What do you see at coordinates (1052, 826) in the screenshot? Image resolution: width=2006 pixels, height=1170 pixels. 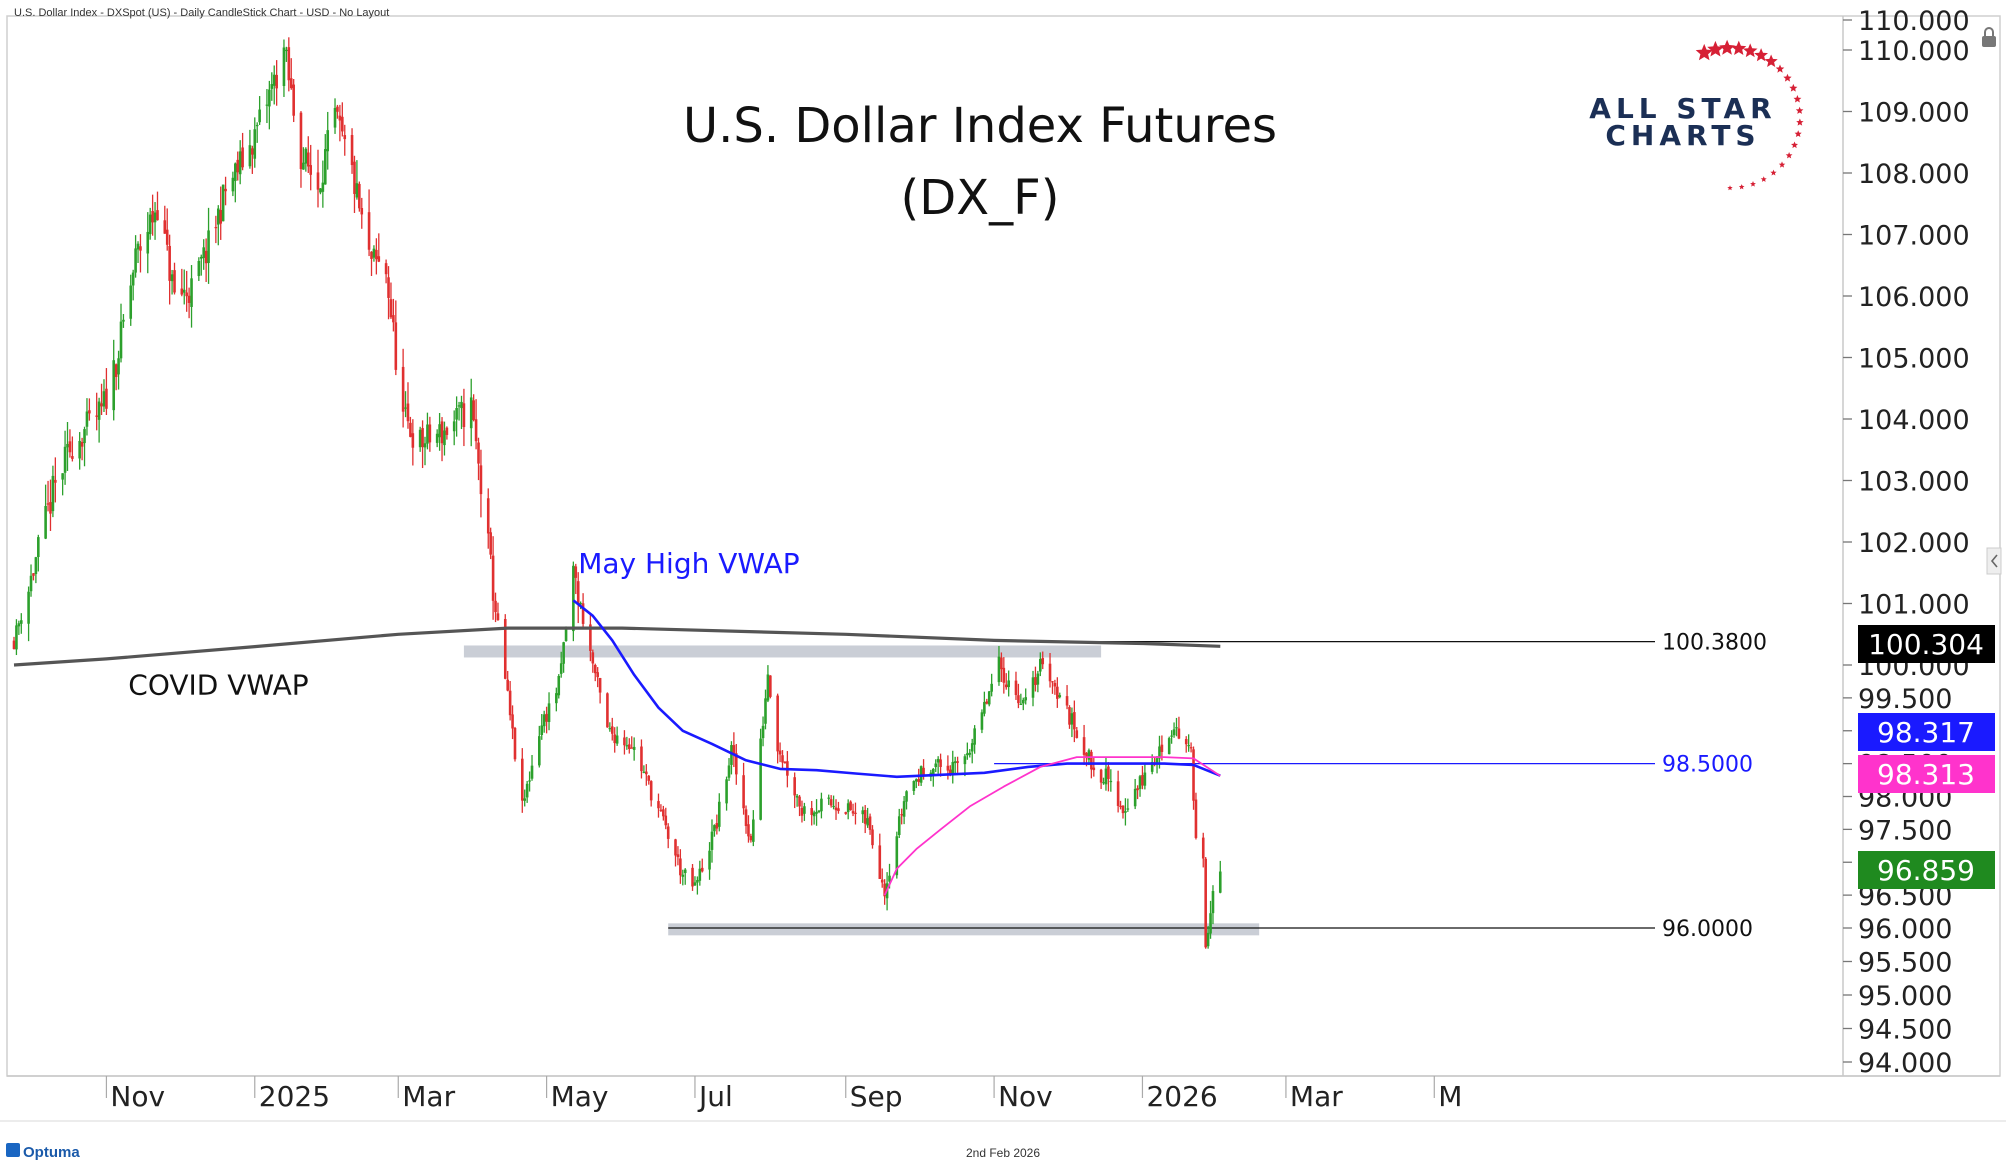 I see `vwap-line` at bounding box center [1052, 826].